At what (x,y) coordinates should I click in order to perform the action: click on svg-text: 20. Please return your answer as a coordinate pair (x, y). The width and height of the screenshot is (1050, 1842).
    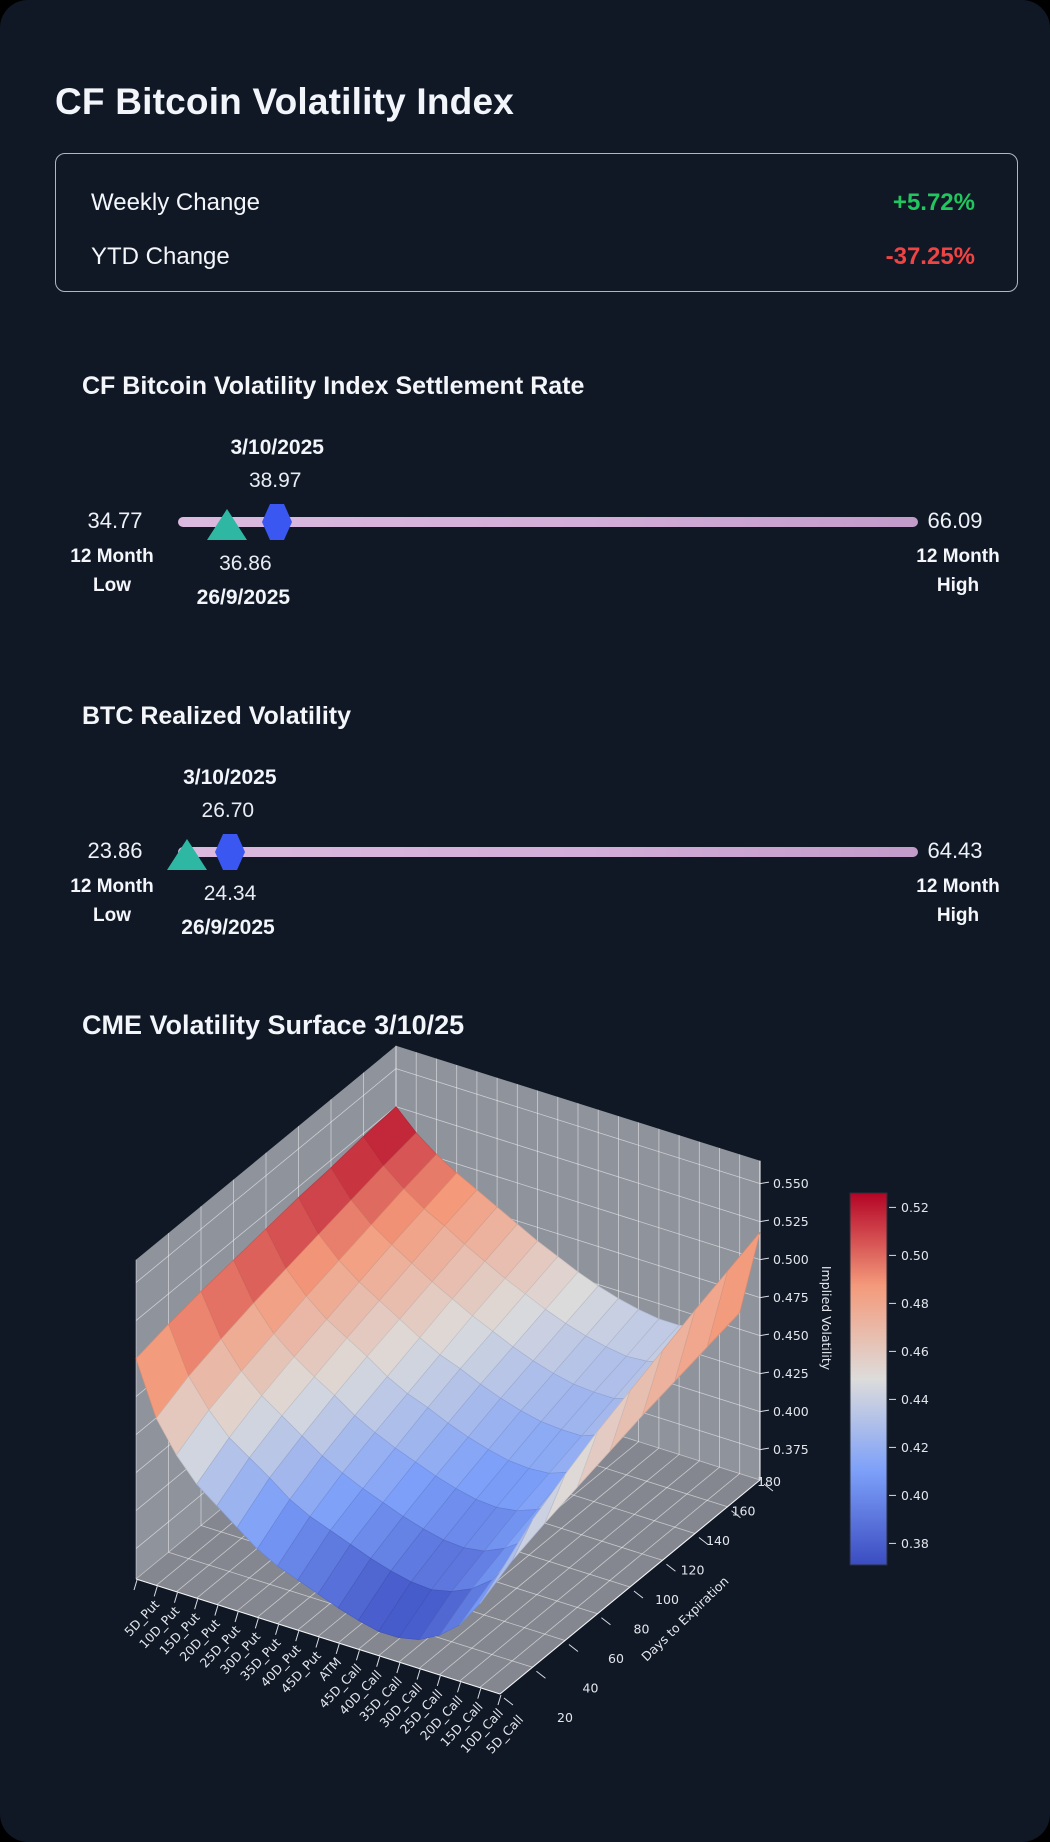
    Looking at the image, I should click on (565, 1717).